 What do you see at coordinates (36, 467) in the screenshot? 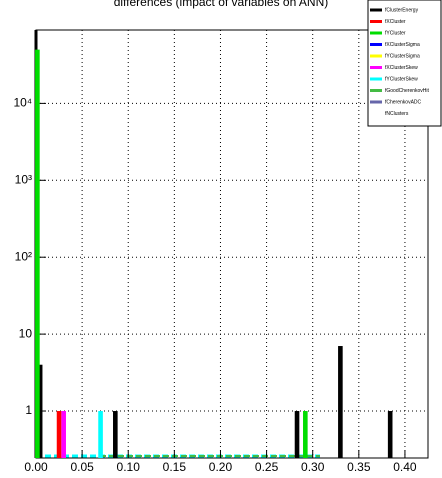
I see `x-tick-label: 0.00` at bounding box center [36, 467].